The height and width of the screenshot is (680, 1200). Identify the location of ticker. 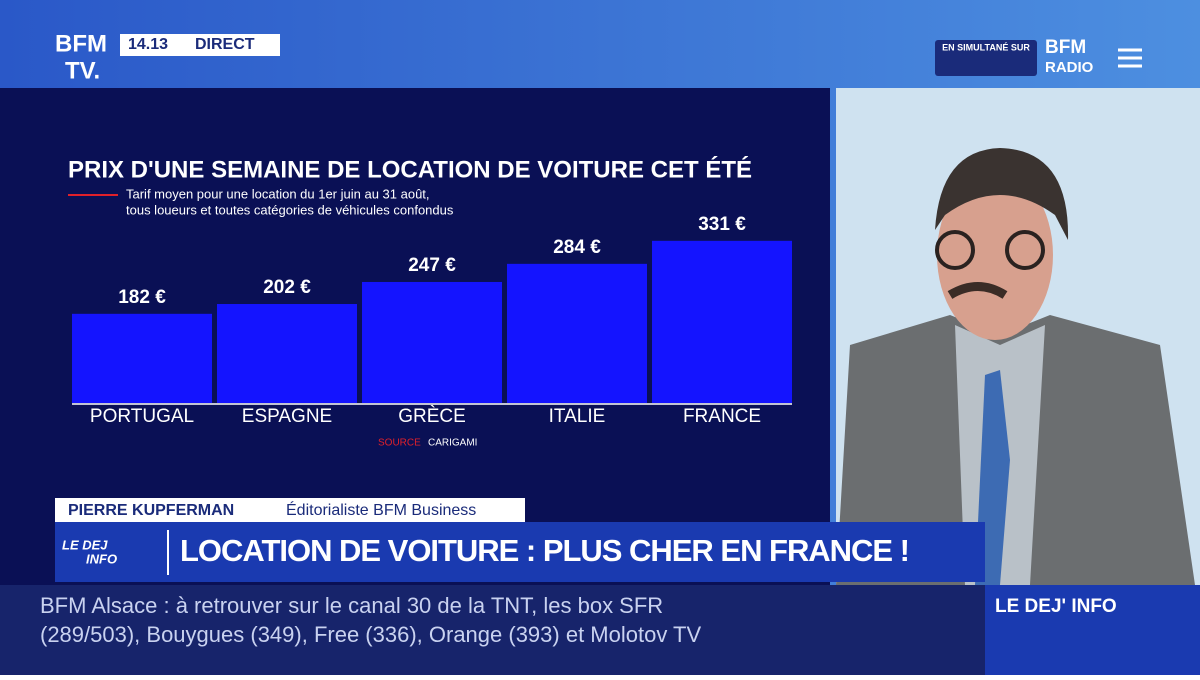
(492, 630).